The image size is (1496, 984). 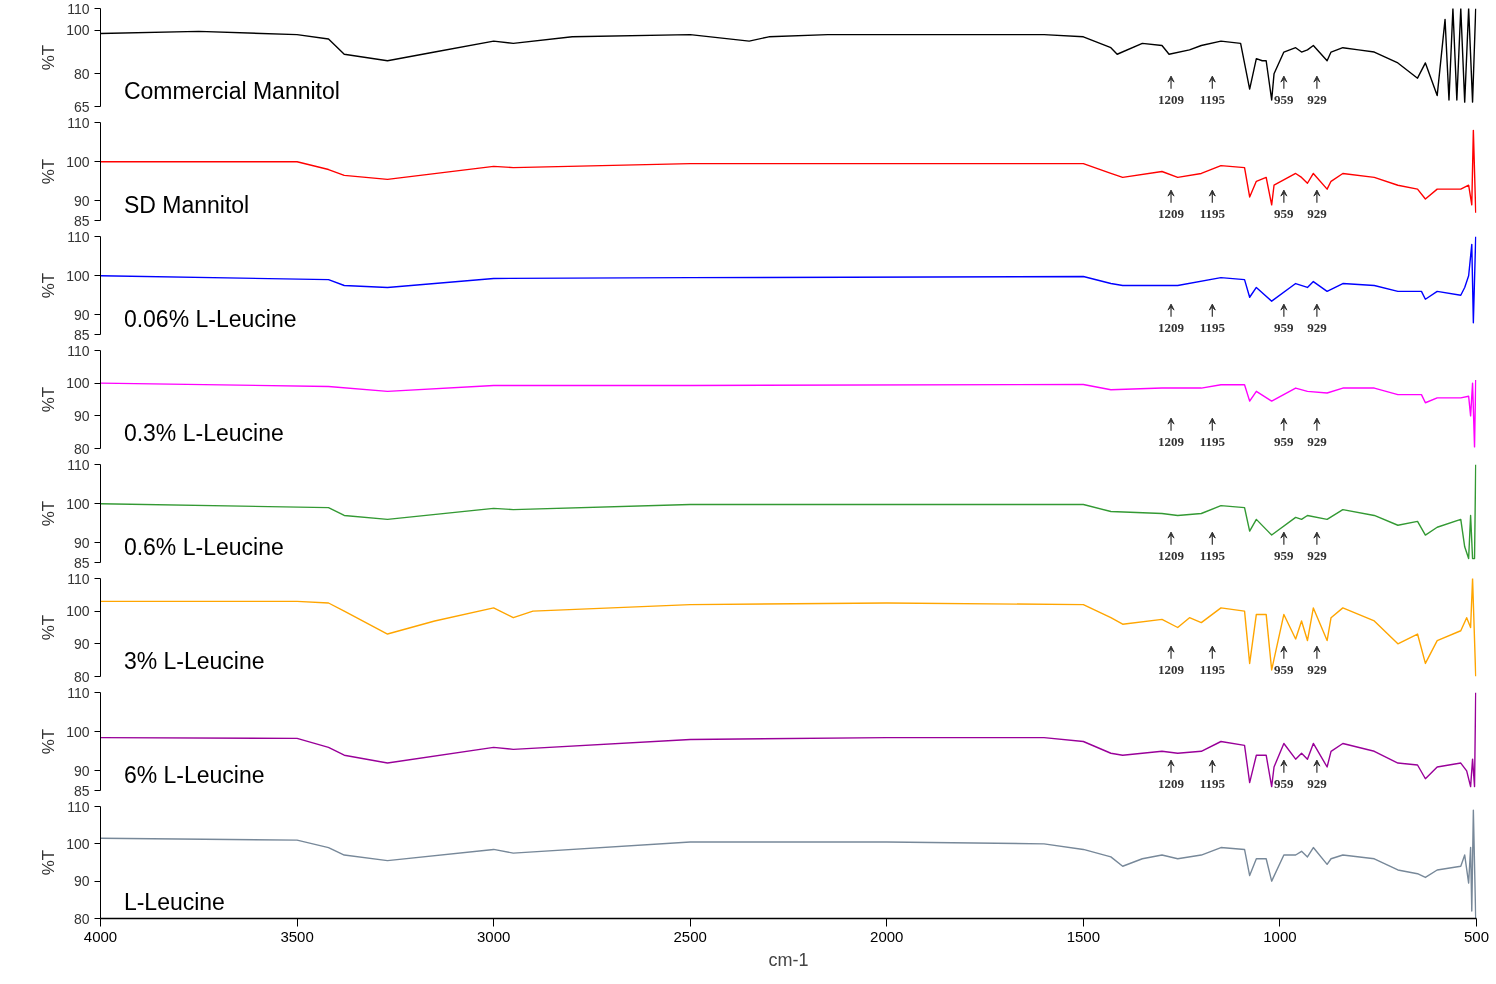 I want to click on series-label: SD Mannitol, so click(x=186, y=204).